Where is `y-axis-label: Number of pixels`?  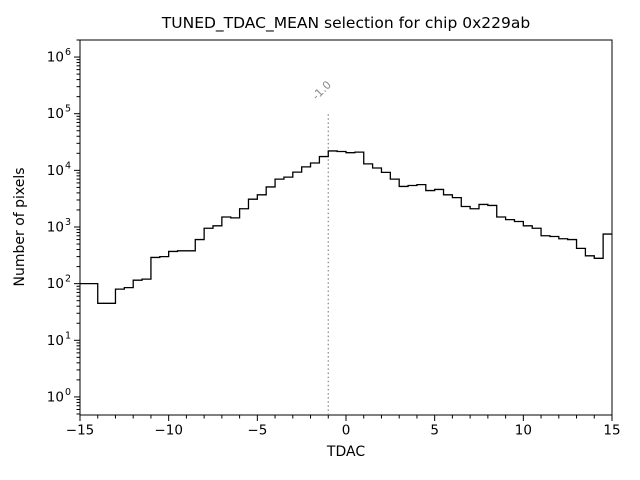
y-axis-label: Number of pixels is located at coordinates (20, 227).